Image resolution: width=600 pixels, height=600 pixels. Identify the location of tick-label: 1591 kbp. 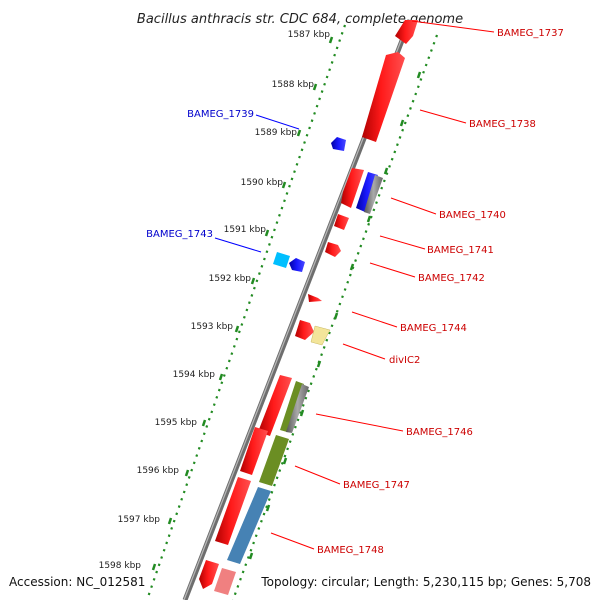
(245, 230).